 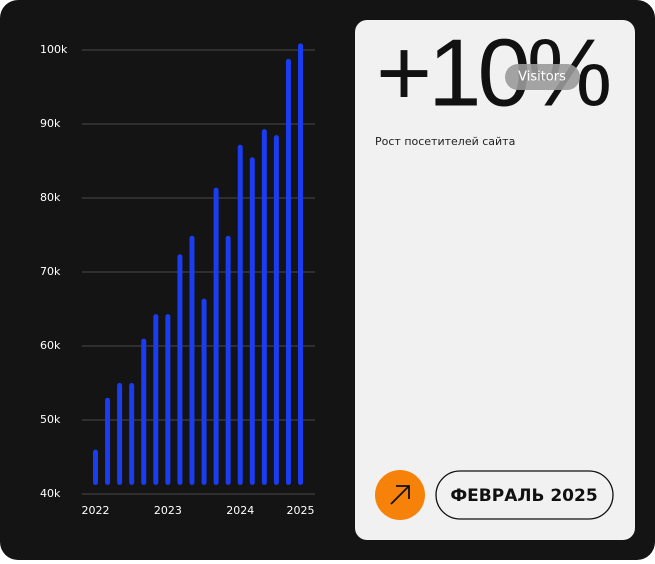 I want to click on period: ФЕВРАЛЬ 2025, so click(x=523, y=496).